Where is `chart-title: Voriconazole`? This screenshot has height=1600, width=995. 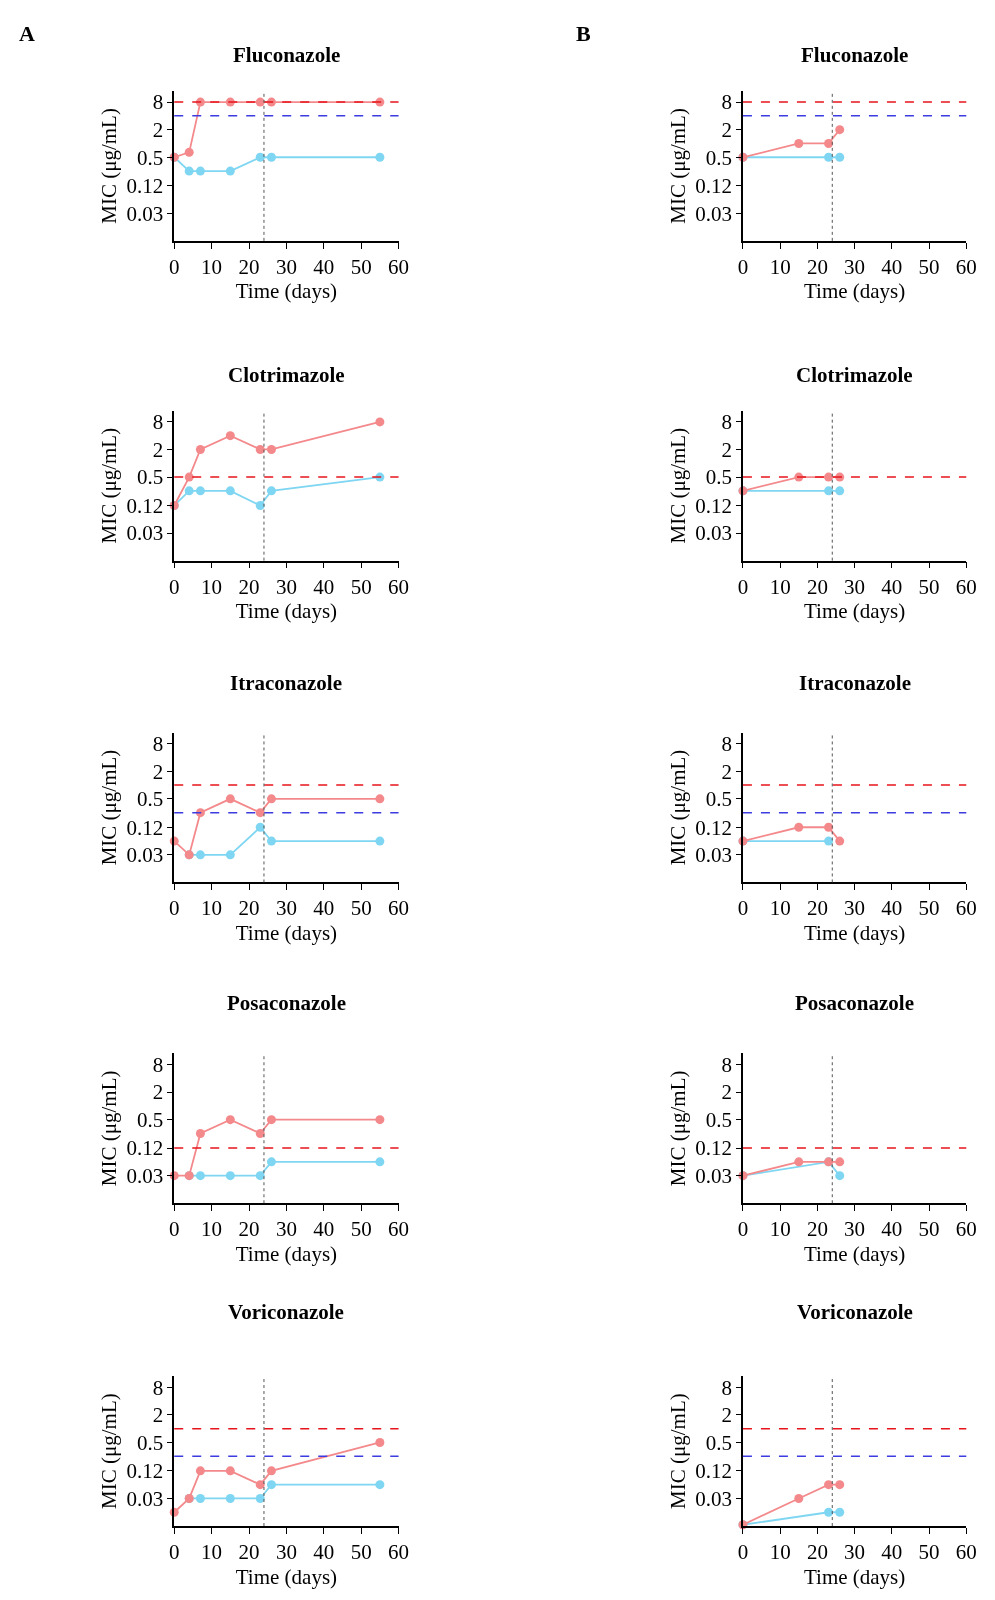 chart-title: Voriconazole is located at coordinates (855, 1312).